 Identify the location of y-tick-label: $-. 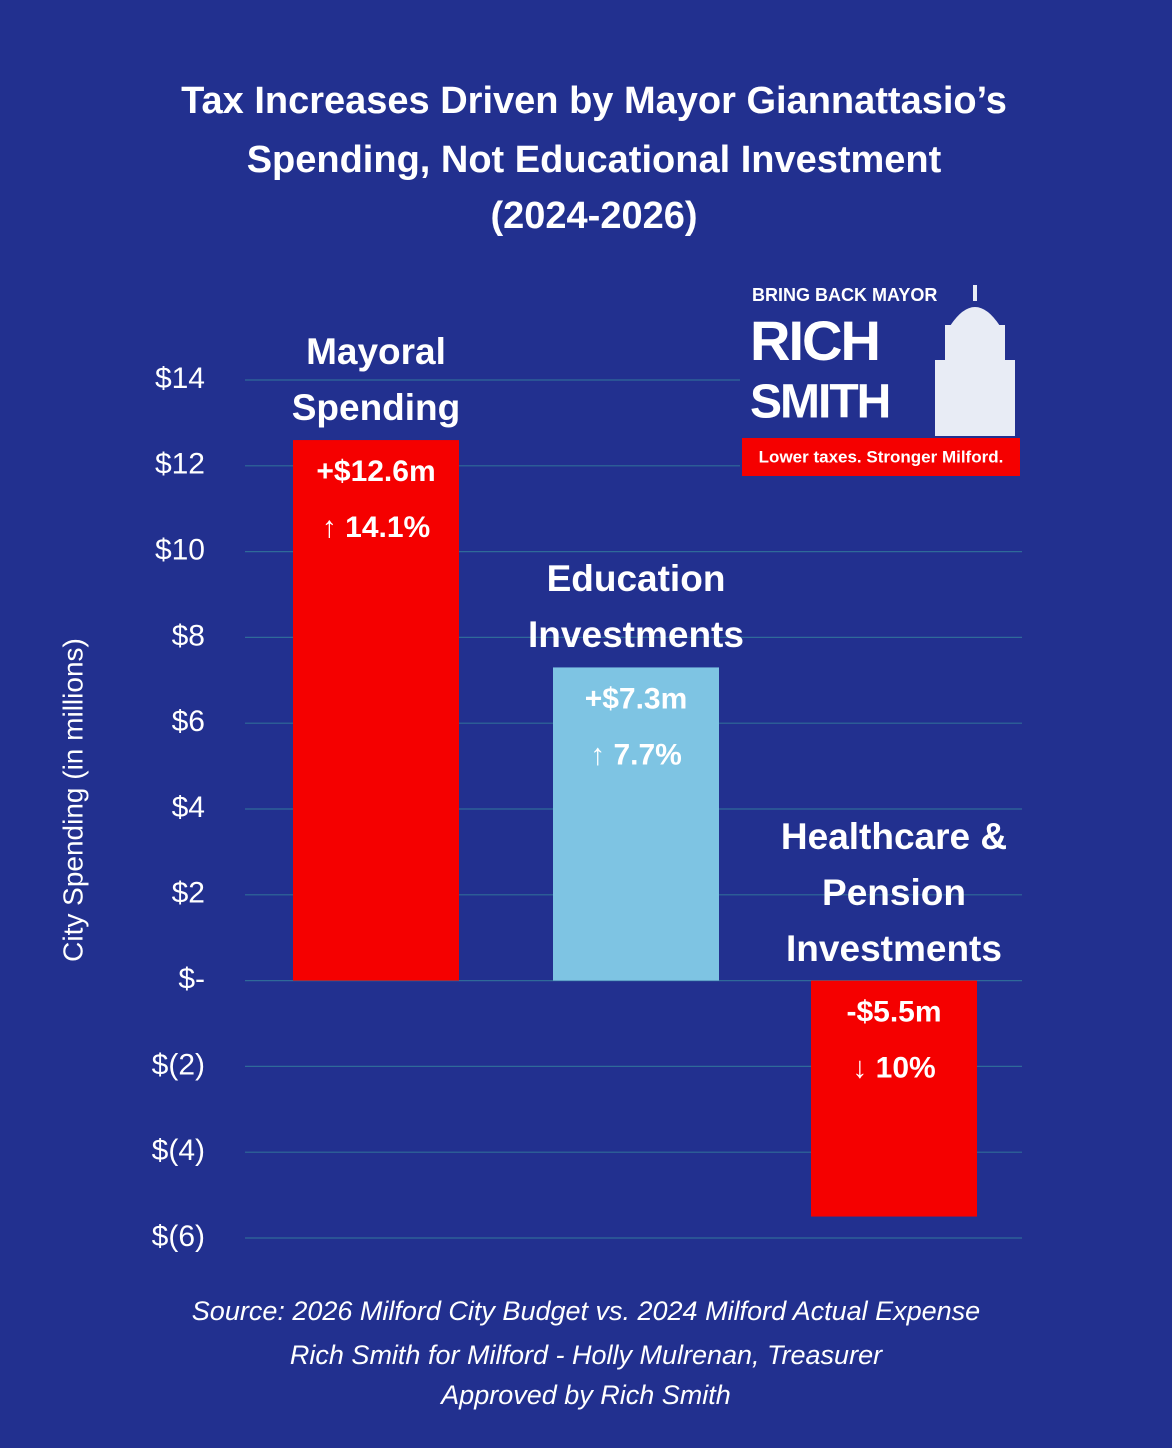
(191, 979).